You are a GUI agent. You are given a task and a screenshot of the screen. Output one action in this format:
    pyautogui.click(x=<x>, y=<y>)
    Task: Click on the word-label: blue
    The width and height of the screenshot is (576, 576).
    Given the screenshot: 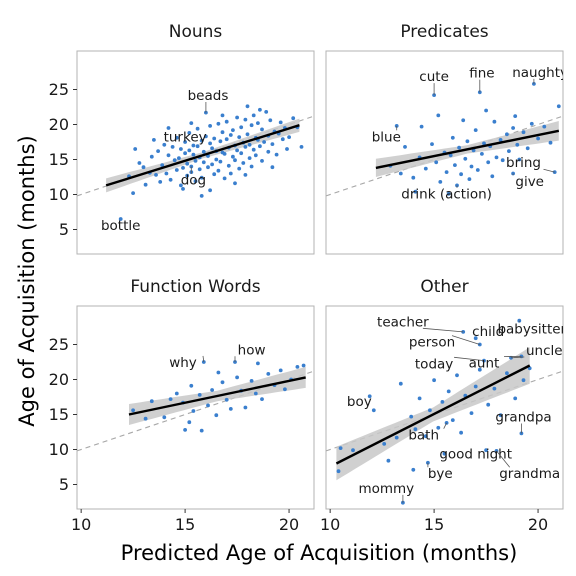 What is the action you would take?
    pyautogui.click(x=386, y=137)
    